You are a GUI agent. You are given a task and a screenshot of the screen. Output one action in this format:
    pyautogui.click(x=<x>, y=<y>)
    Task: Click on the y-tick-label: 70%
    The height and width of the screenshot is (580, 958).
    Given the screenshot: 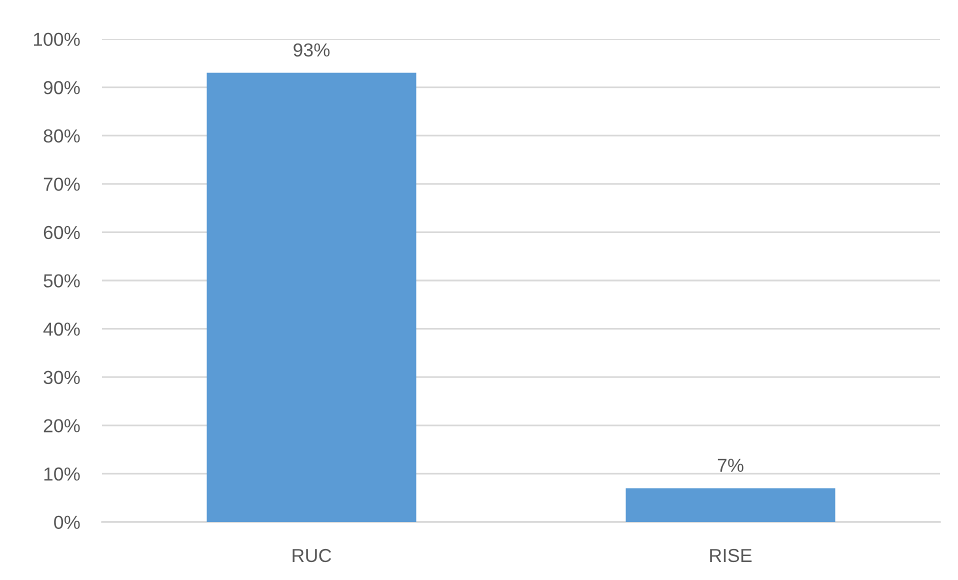 What is the action you would take?
    pyautogui.click(x=62, y=184)
    